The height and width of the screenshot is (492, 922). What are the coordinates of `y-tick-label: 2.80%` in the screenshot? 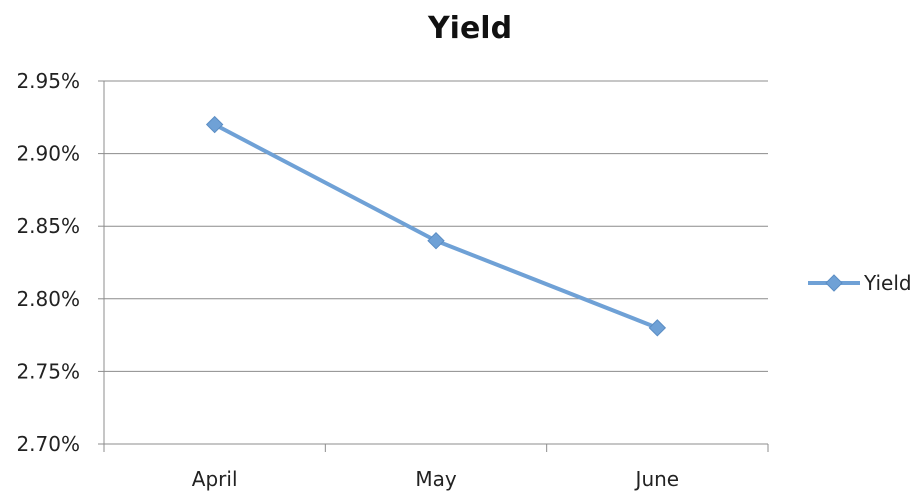 It's located at (48, 299).